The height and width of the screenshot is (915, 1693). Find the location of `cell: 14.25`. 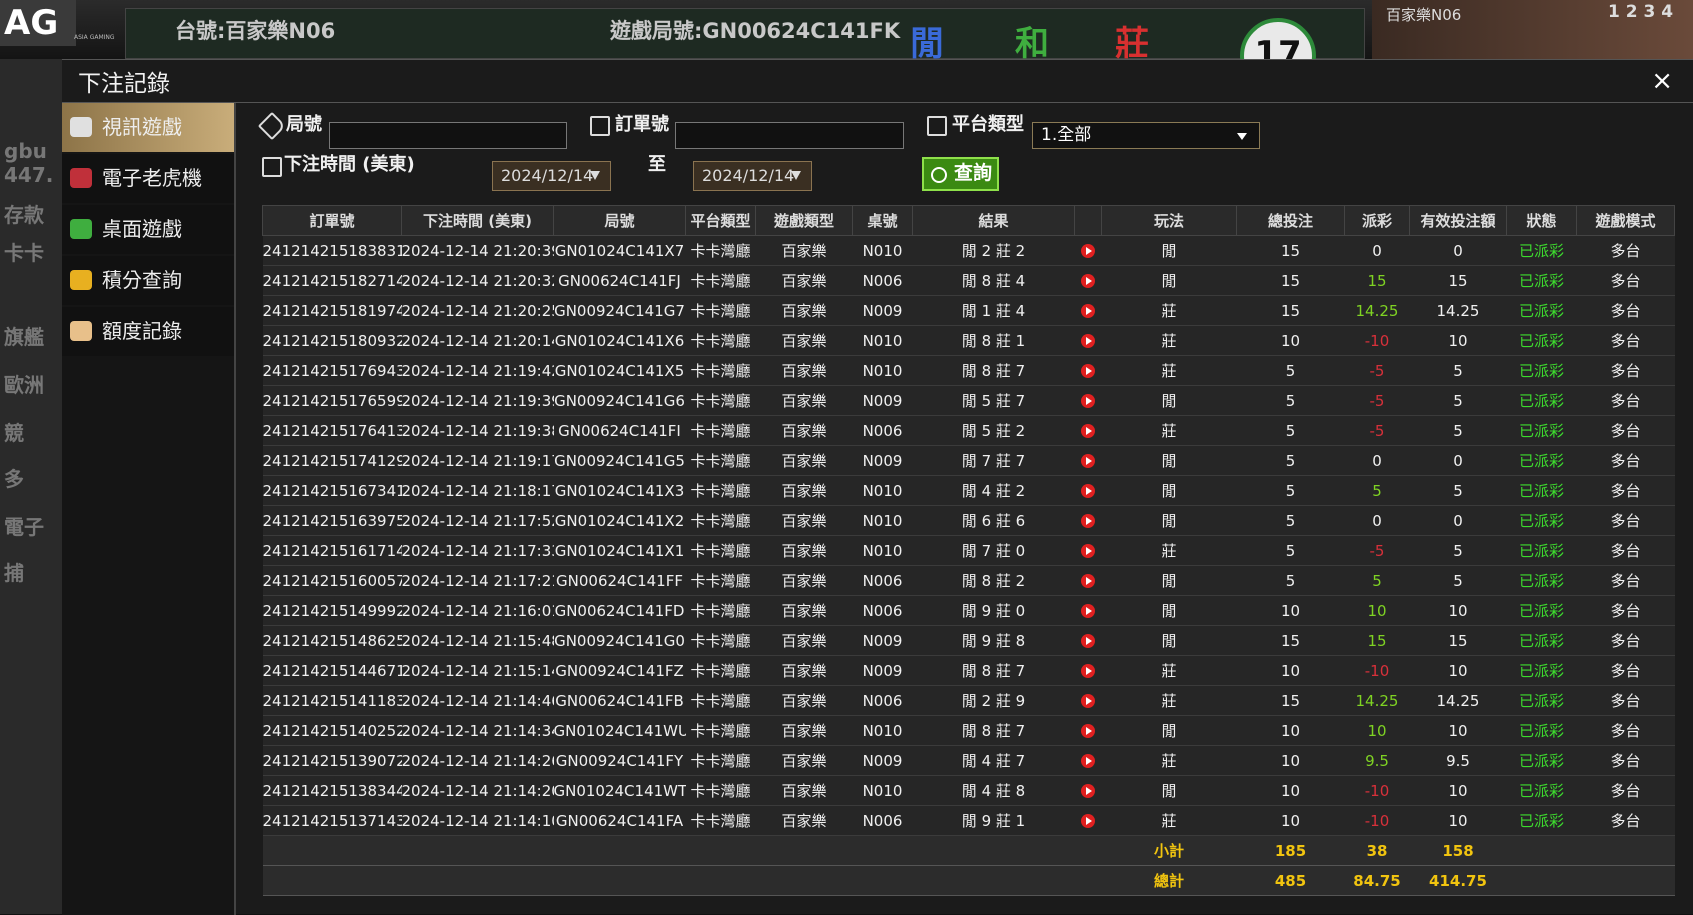

cell: 14.25 is located at coordinates (1377, 700).